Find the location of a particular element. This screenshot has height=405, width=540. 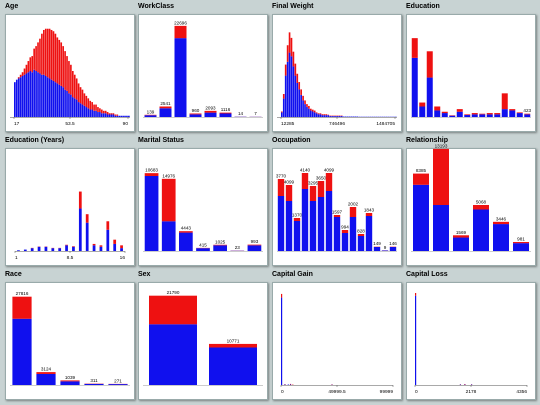

panel-final-weight: Final Weight 12285 746496 1484705 is located at coordinates (336, 66).